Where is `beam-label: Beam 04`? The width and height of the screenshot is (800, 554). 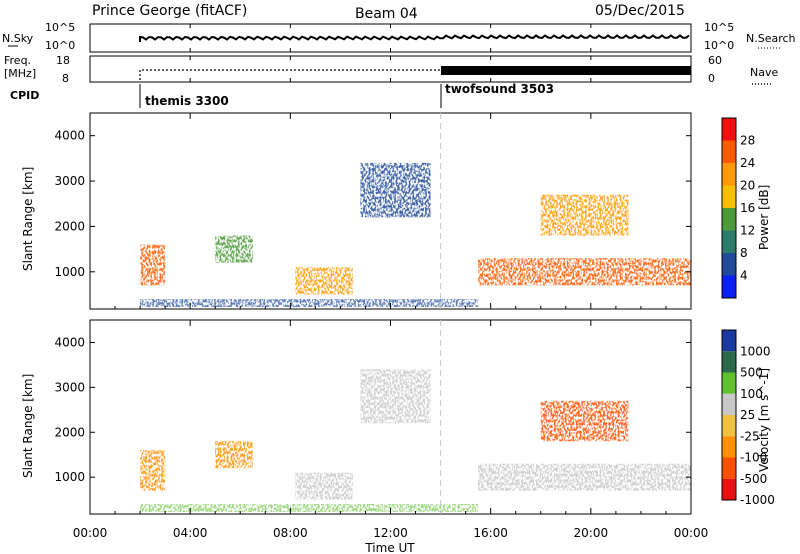 beam-label: Beam 04 is located at coordinates (386, 14).